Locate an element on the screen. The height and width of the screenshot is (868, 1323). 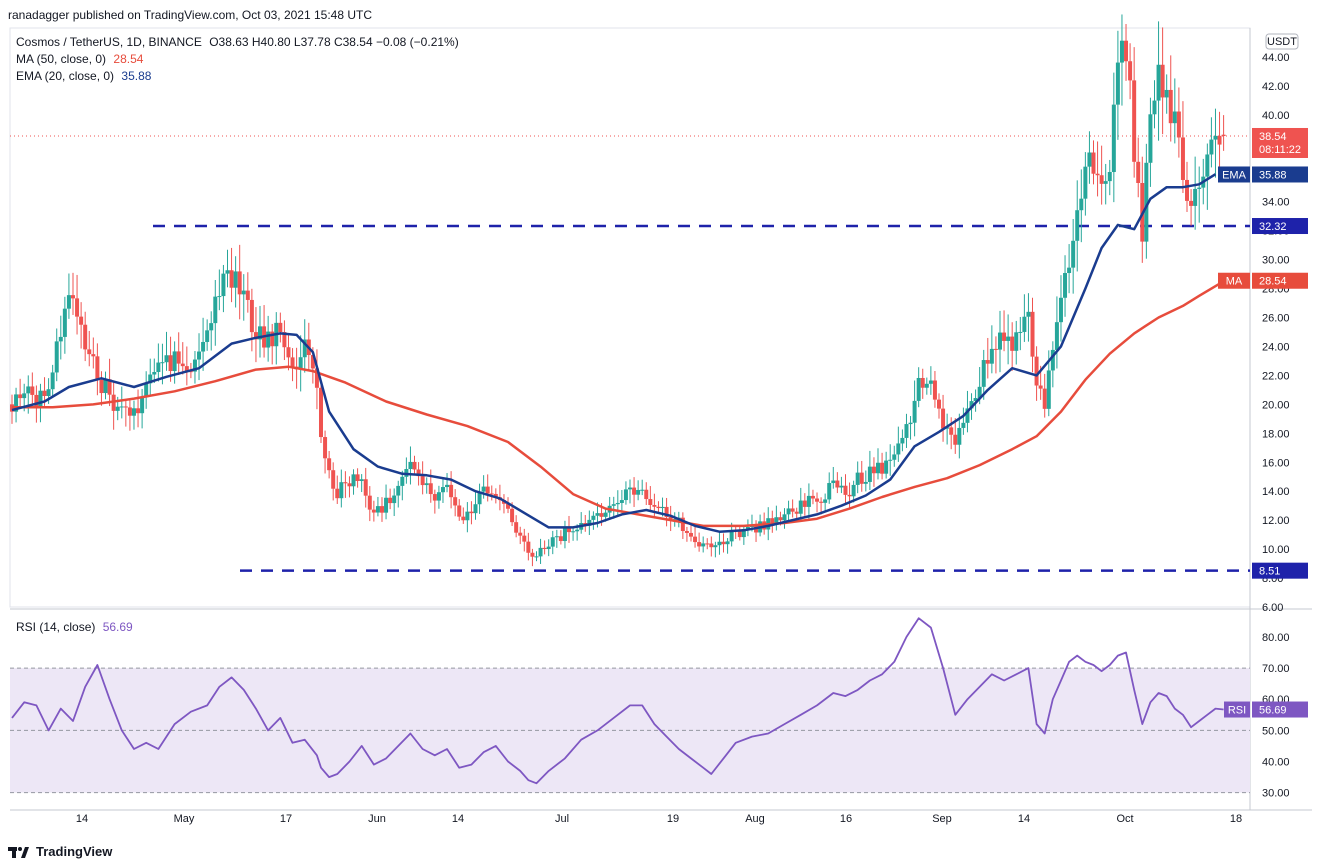
rsi-tag-box is located at coordinates (1280, 709).